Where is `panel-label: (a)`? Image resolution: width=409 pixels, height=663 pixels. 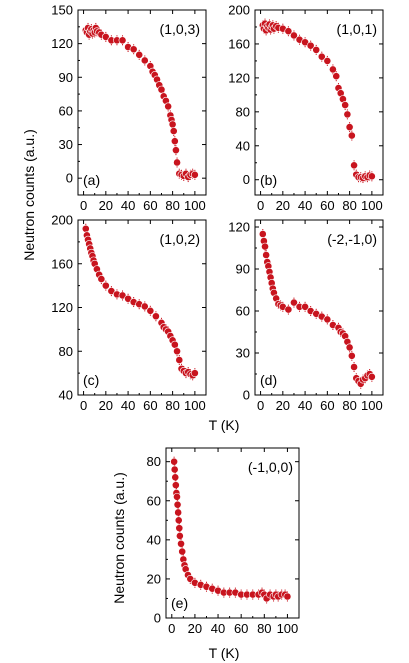
panel-label: (a) is located at coordinates (91, 180).